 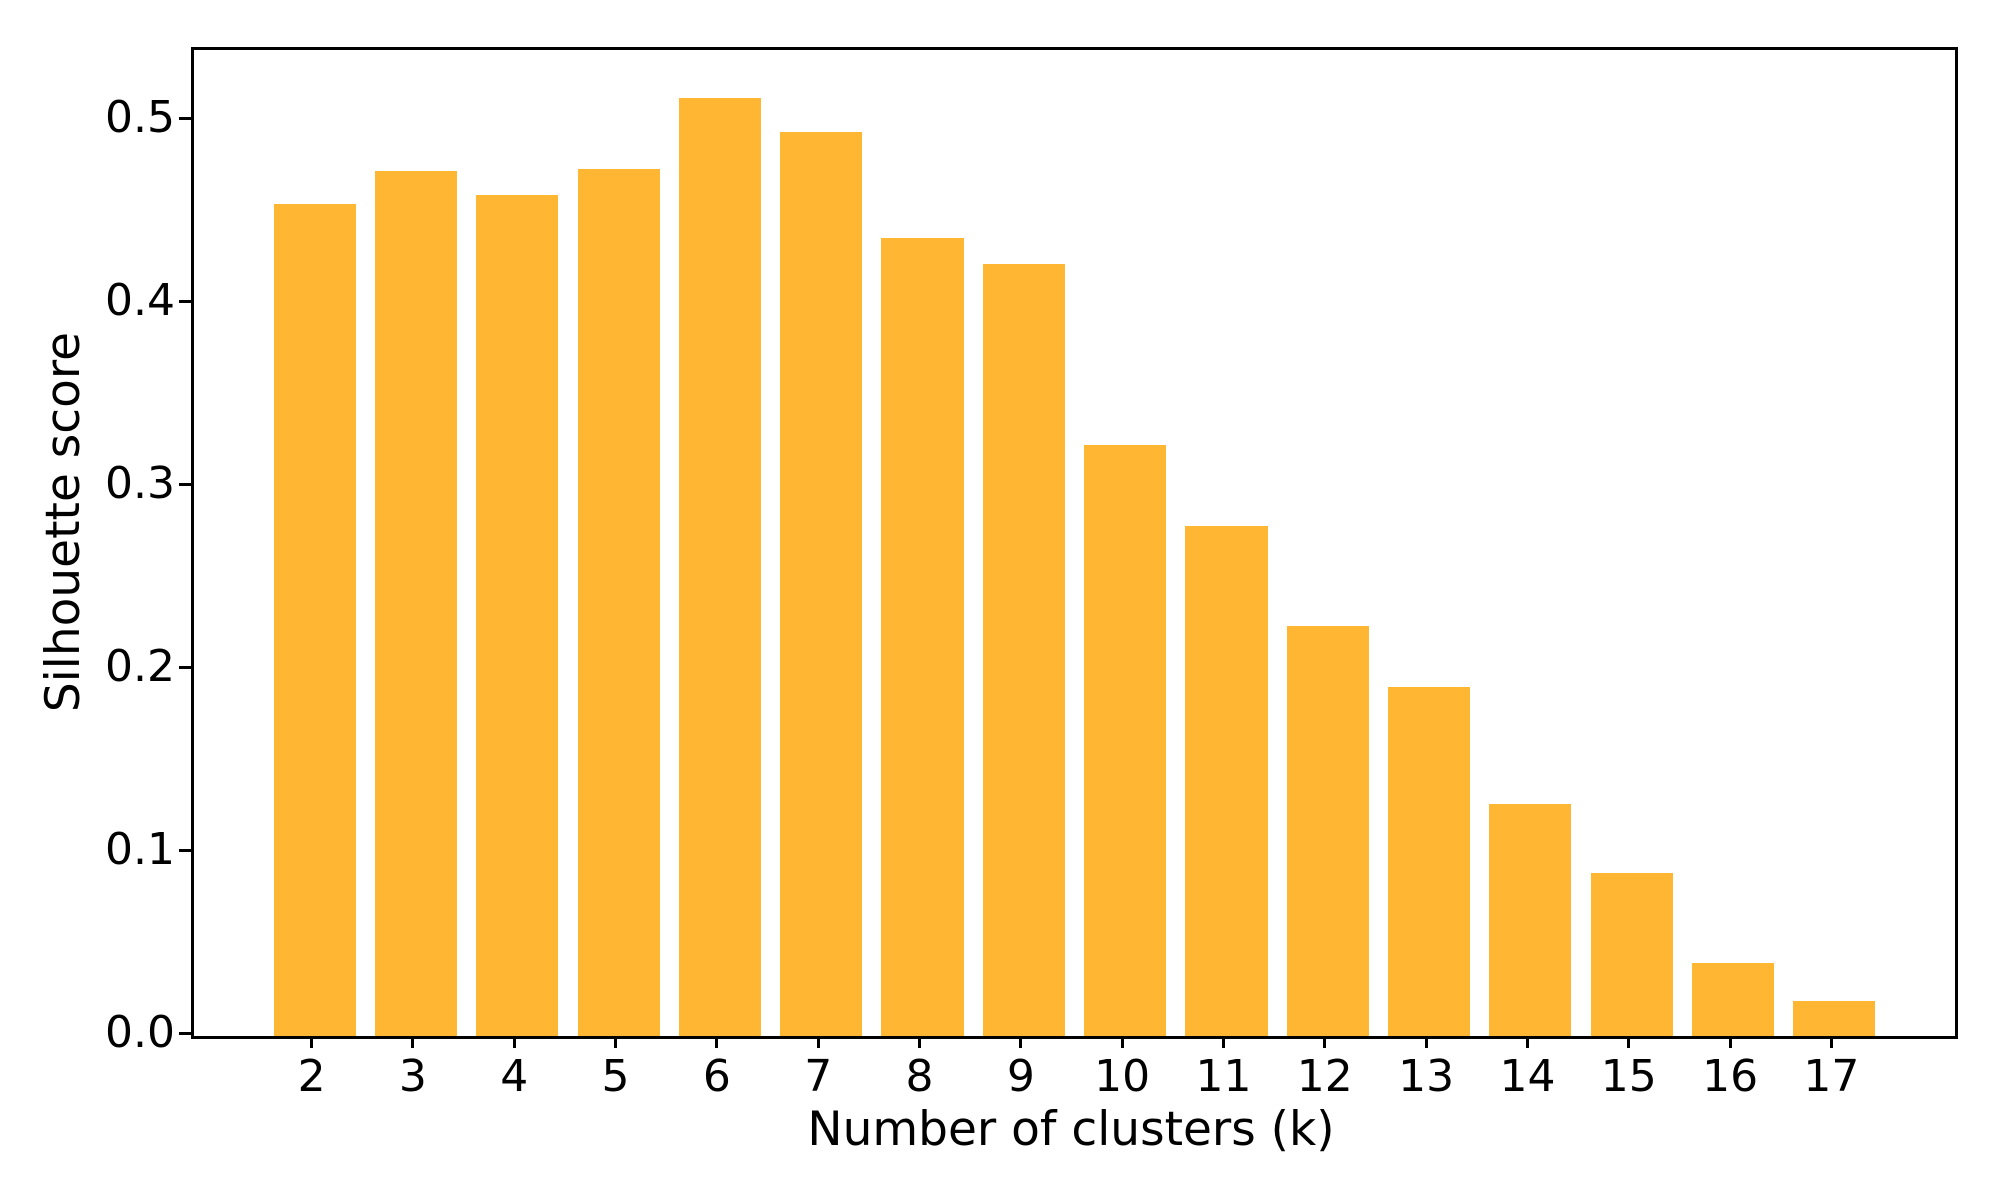 I want to click on x-tick-label: 17, so click(x=1831, y=1076).